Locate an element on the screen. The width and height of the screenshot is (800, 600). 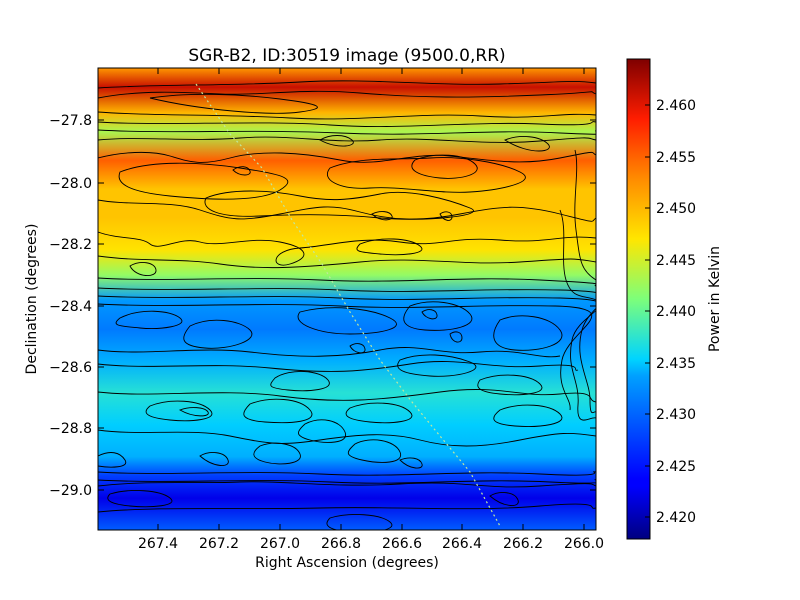
y-tick-label: −29.0 is located at coordinates (70, 491).